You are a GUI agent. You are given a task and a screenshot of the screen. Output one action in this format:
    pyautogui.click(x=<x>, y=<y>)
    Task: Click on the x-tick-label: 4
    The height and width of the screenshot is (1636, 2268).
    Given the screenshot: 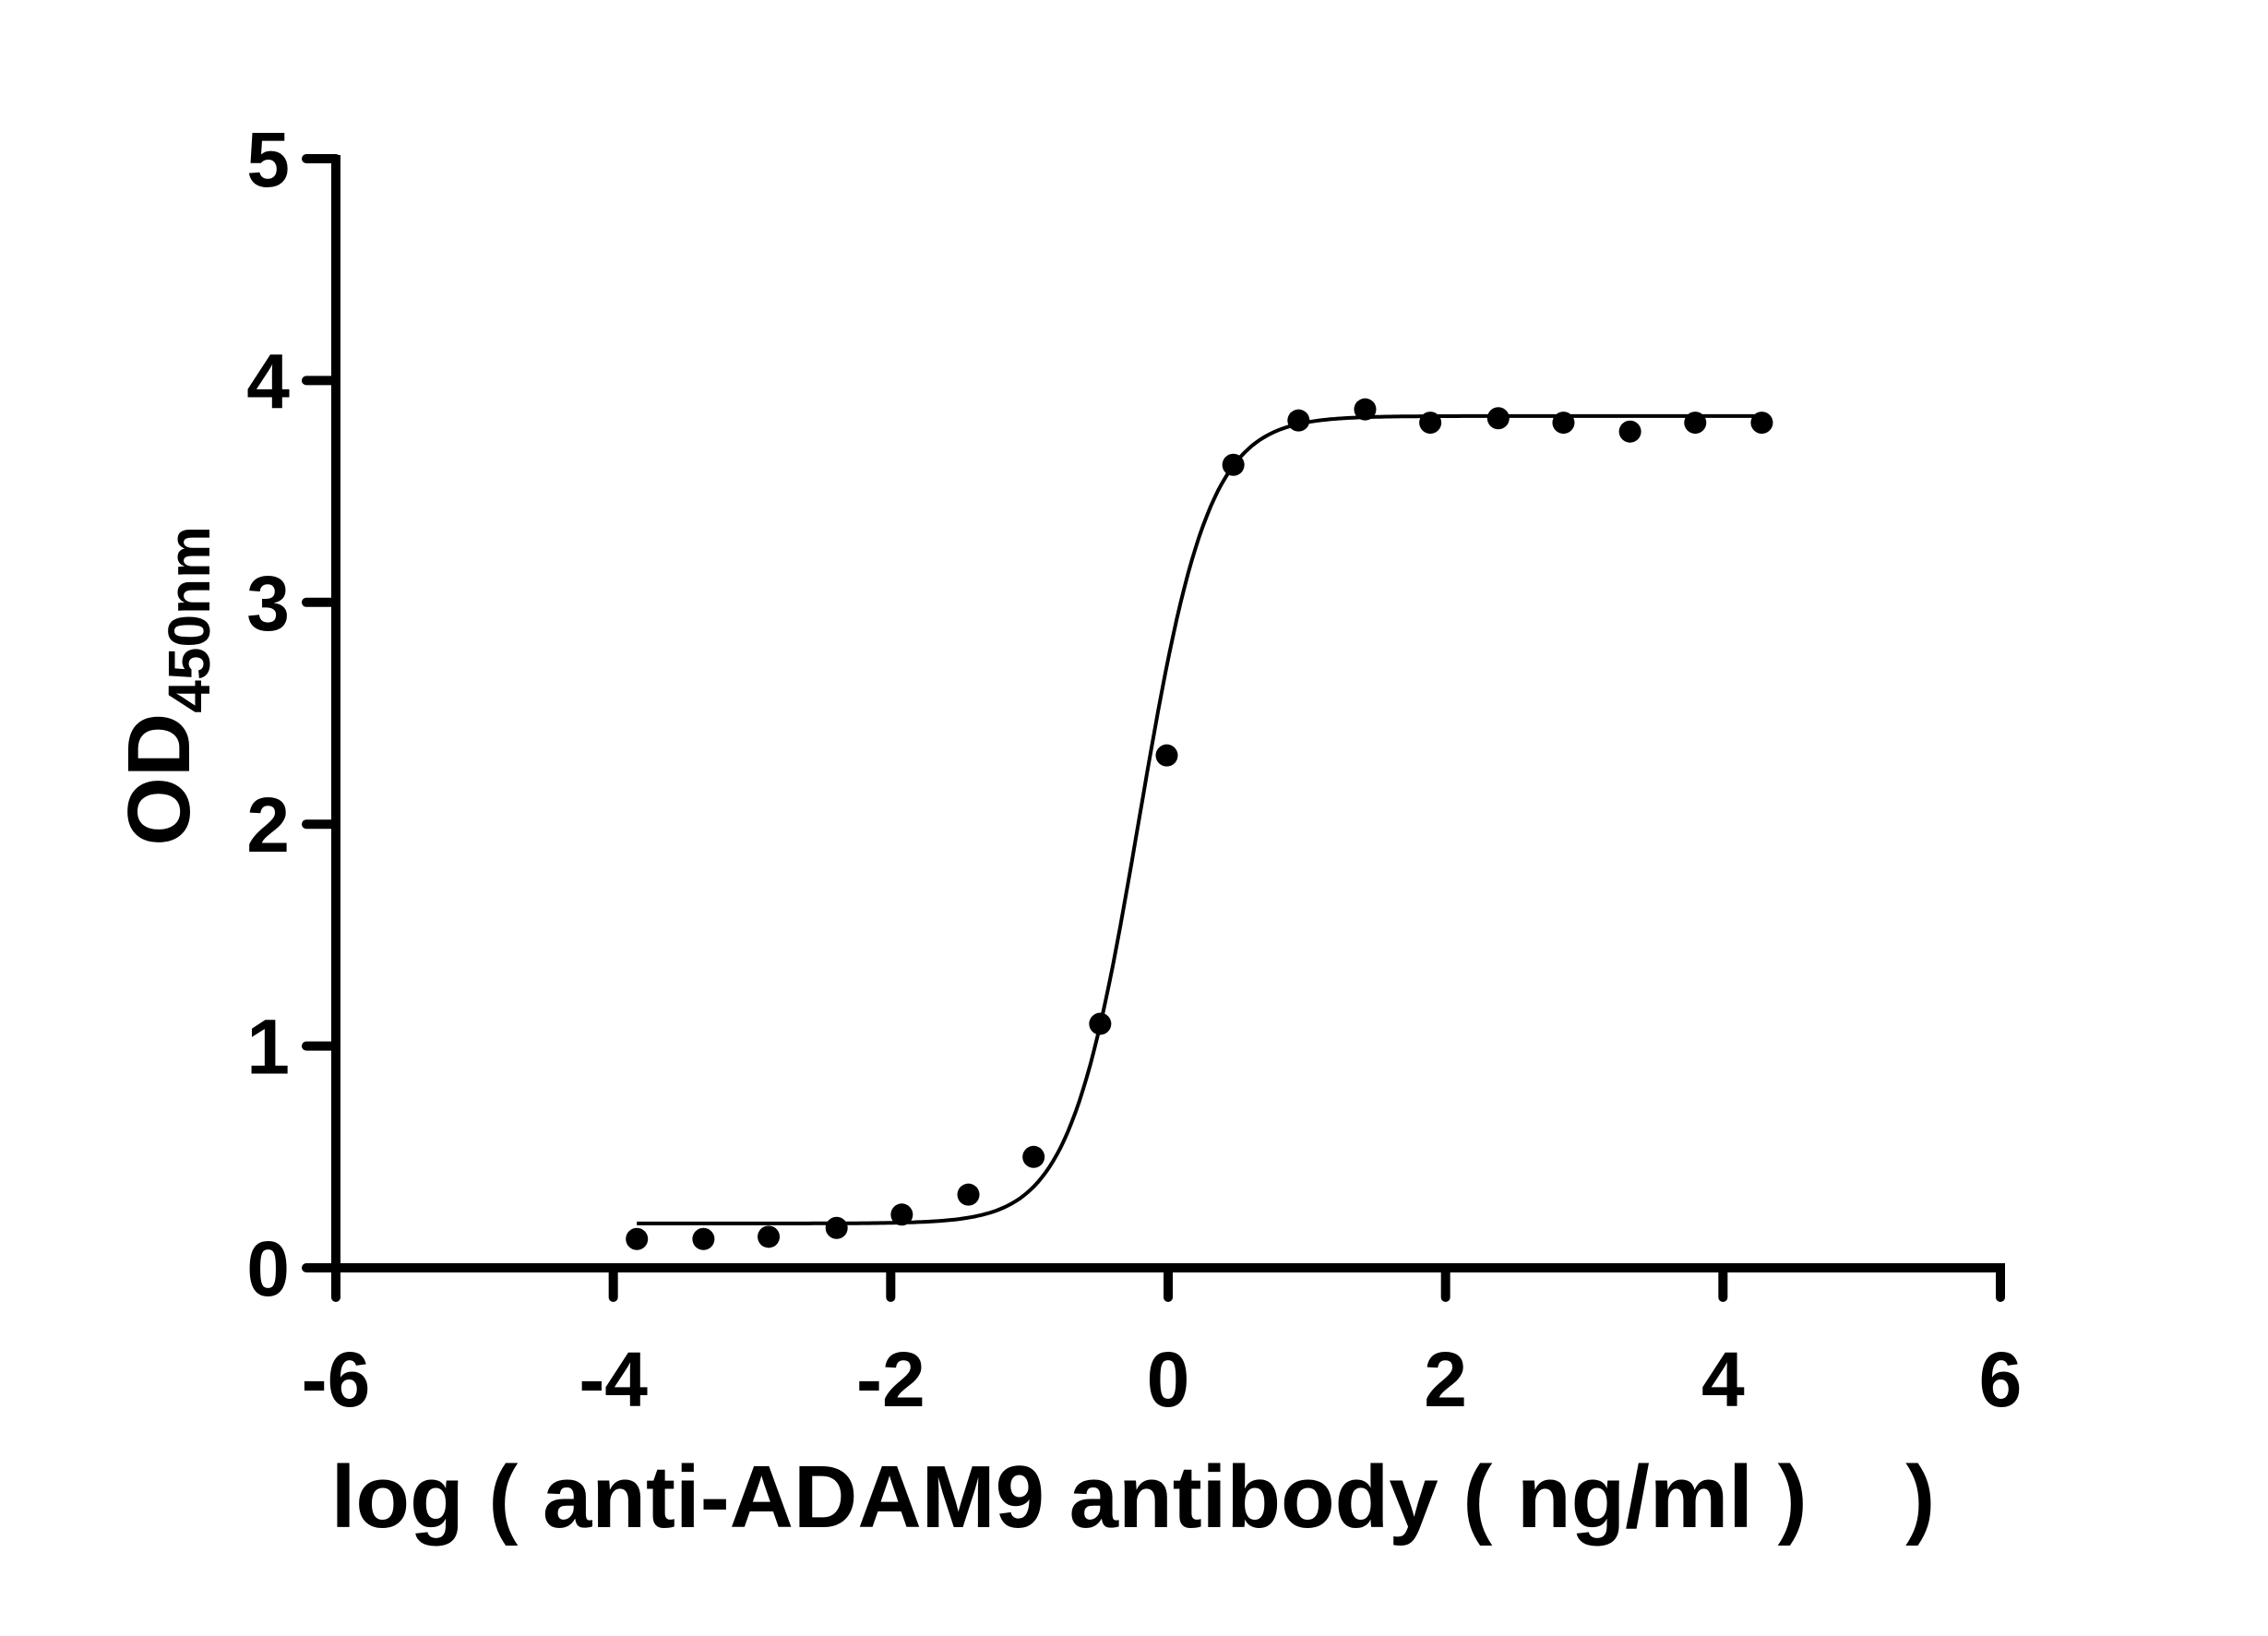 What is the action you would take?
    pyautogui.click(x=1723, y=1379)
    